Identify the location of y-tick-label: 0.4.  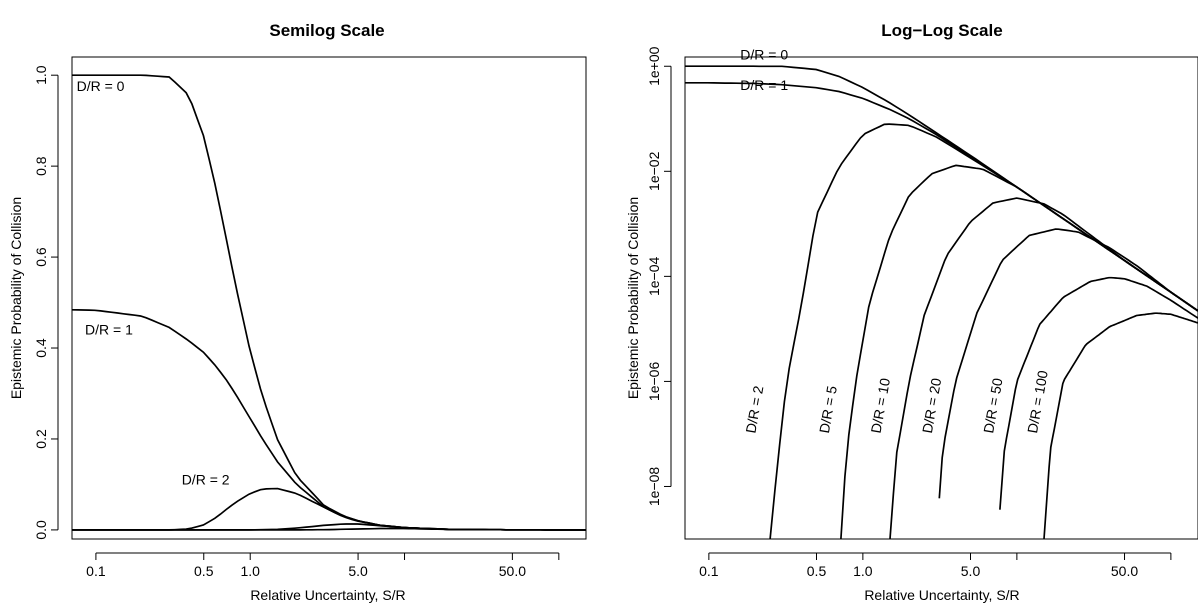
(41, 348).